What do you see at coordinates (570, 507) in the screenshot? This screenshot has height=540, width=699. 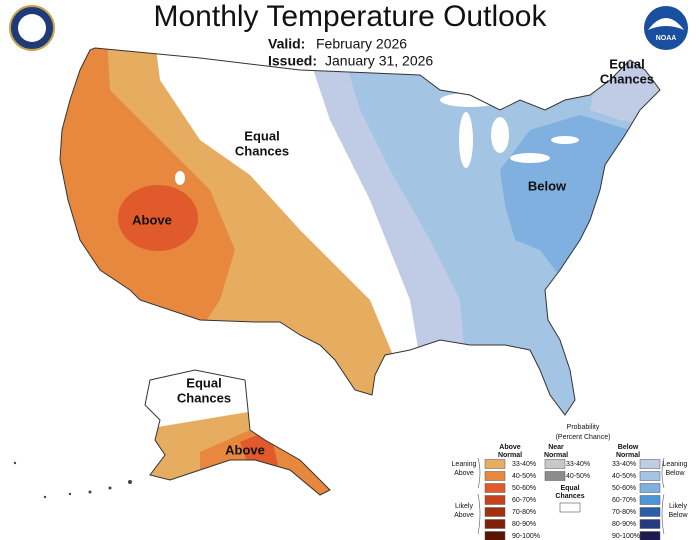 I see `equal-chances-swatch` at bounding box center [570, 507].